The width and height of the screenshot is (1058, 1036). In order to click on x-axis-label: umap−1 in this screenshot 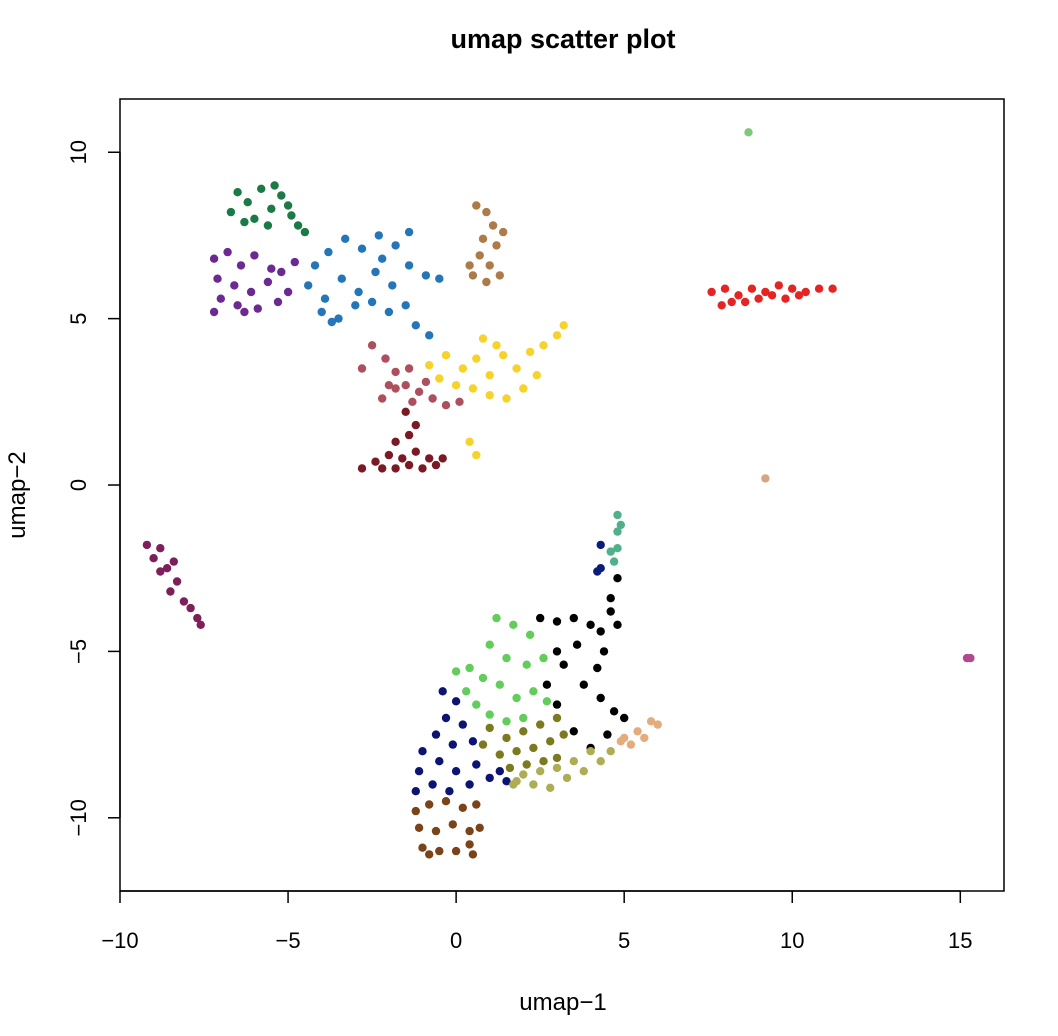, I will do `click(562, 1002)`.